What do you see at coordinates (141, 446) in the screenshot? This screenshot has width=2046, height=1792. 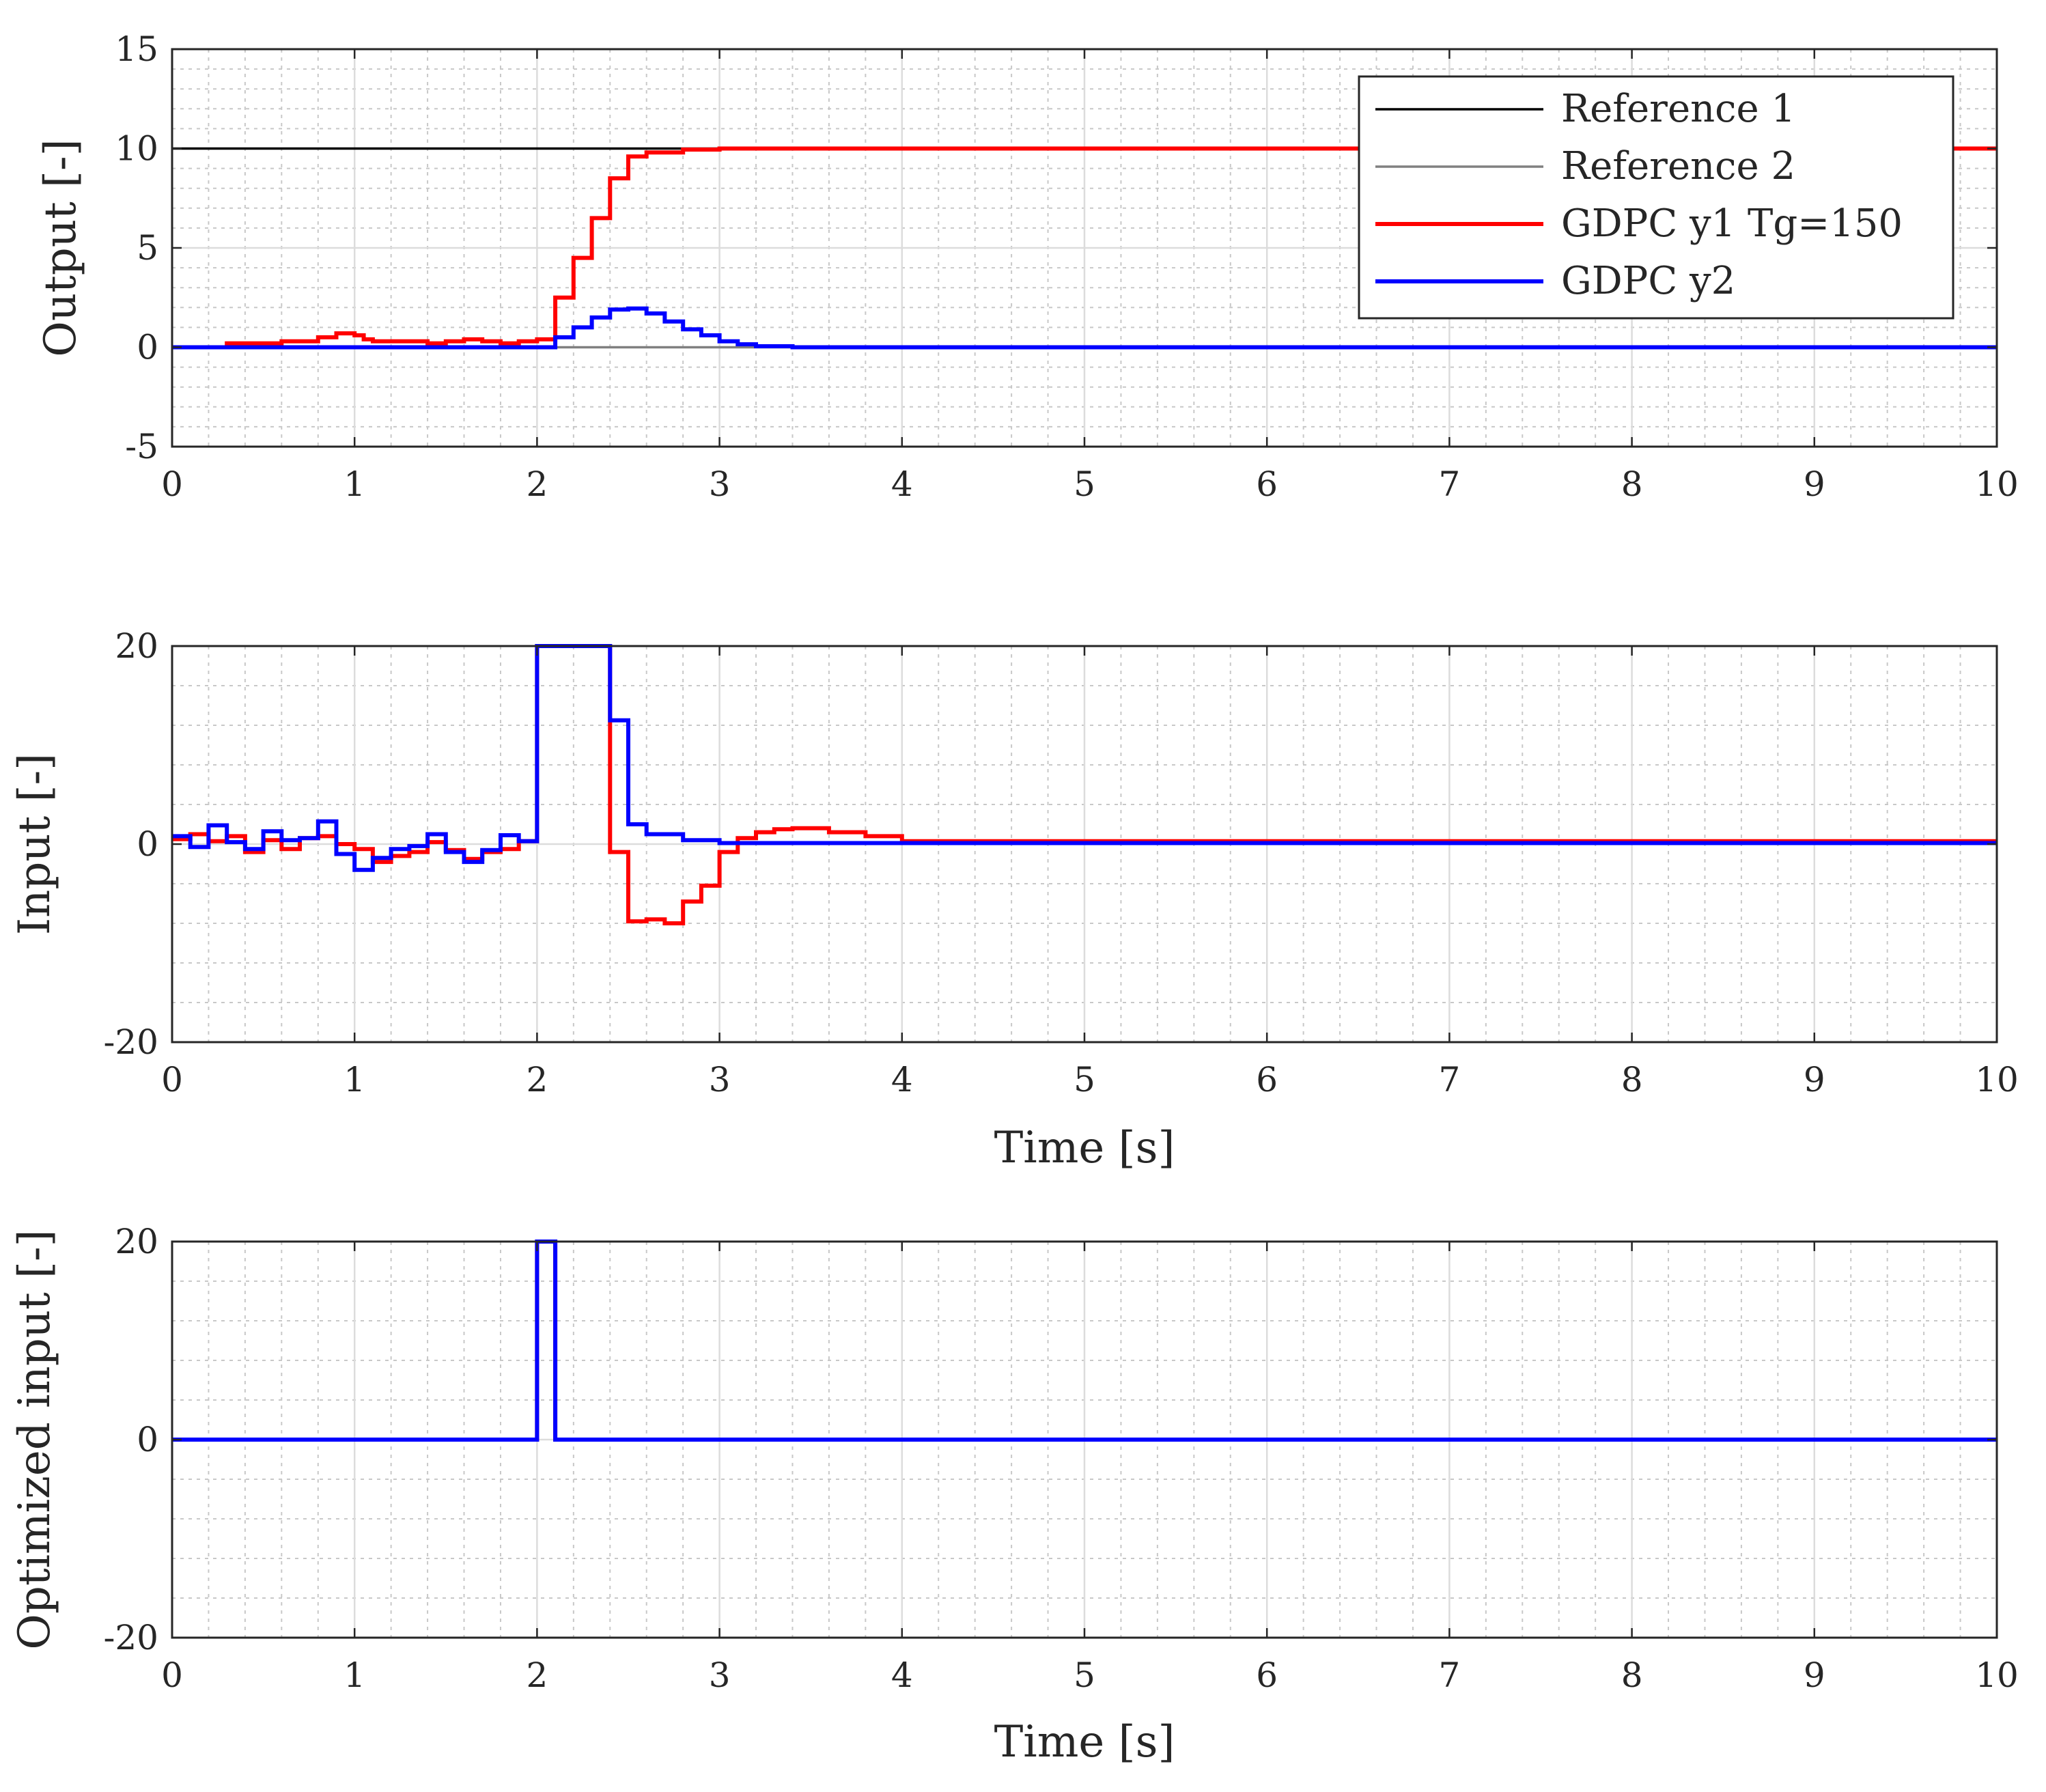 I see `y-tick-label: -5` at bounding box center [141, 446].